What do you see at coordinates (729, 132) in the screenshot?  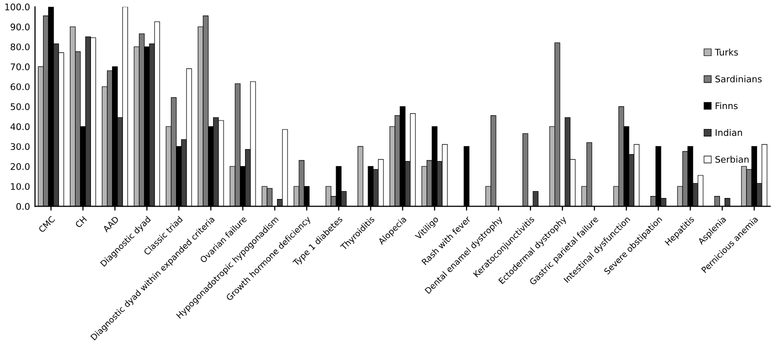 I see `legend-label: Indian` at bounding box center [729, 132].